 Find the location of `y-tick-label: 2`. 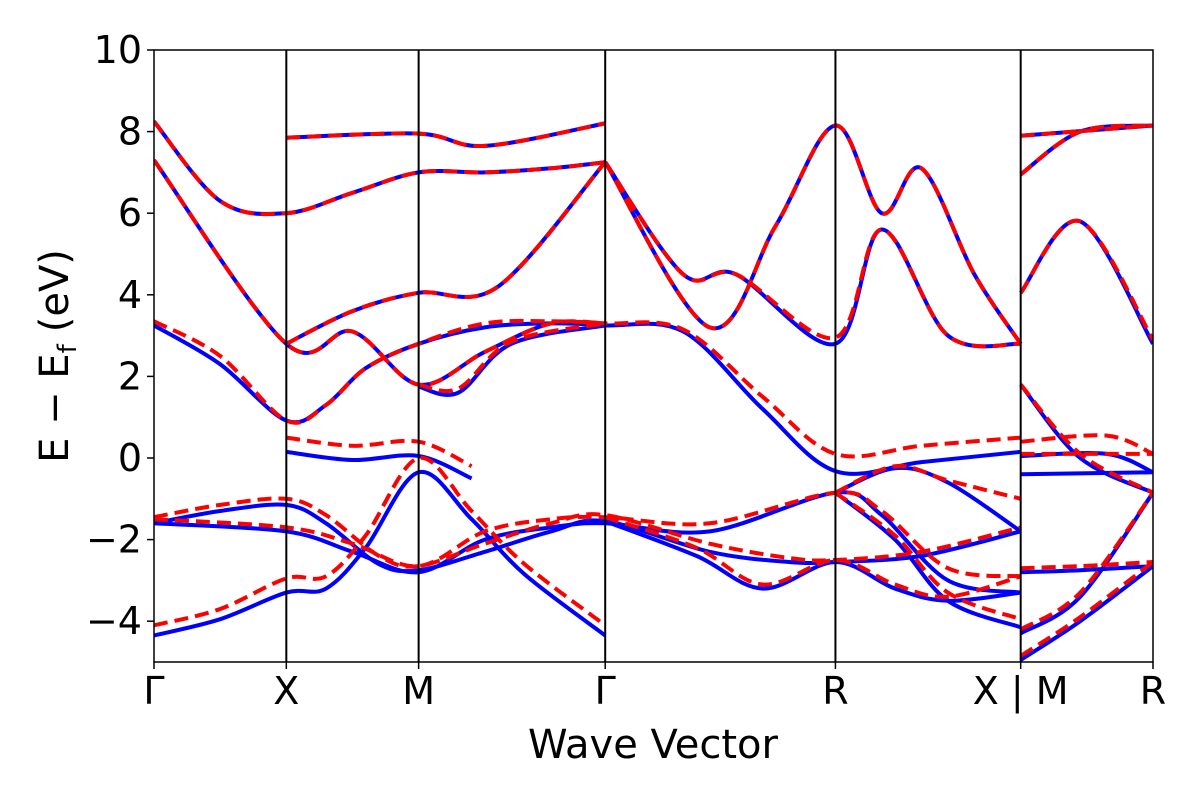

y-tick-label: 2 is located at coordinates (130, 376).